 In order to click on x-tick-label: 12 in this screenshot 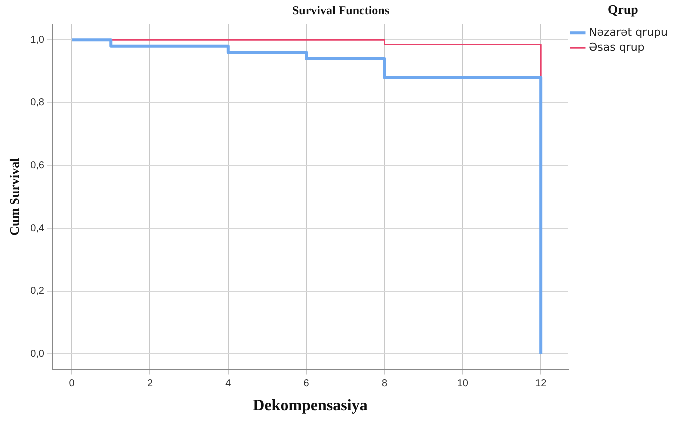, I will do `click(542, 384)`.